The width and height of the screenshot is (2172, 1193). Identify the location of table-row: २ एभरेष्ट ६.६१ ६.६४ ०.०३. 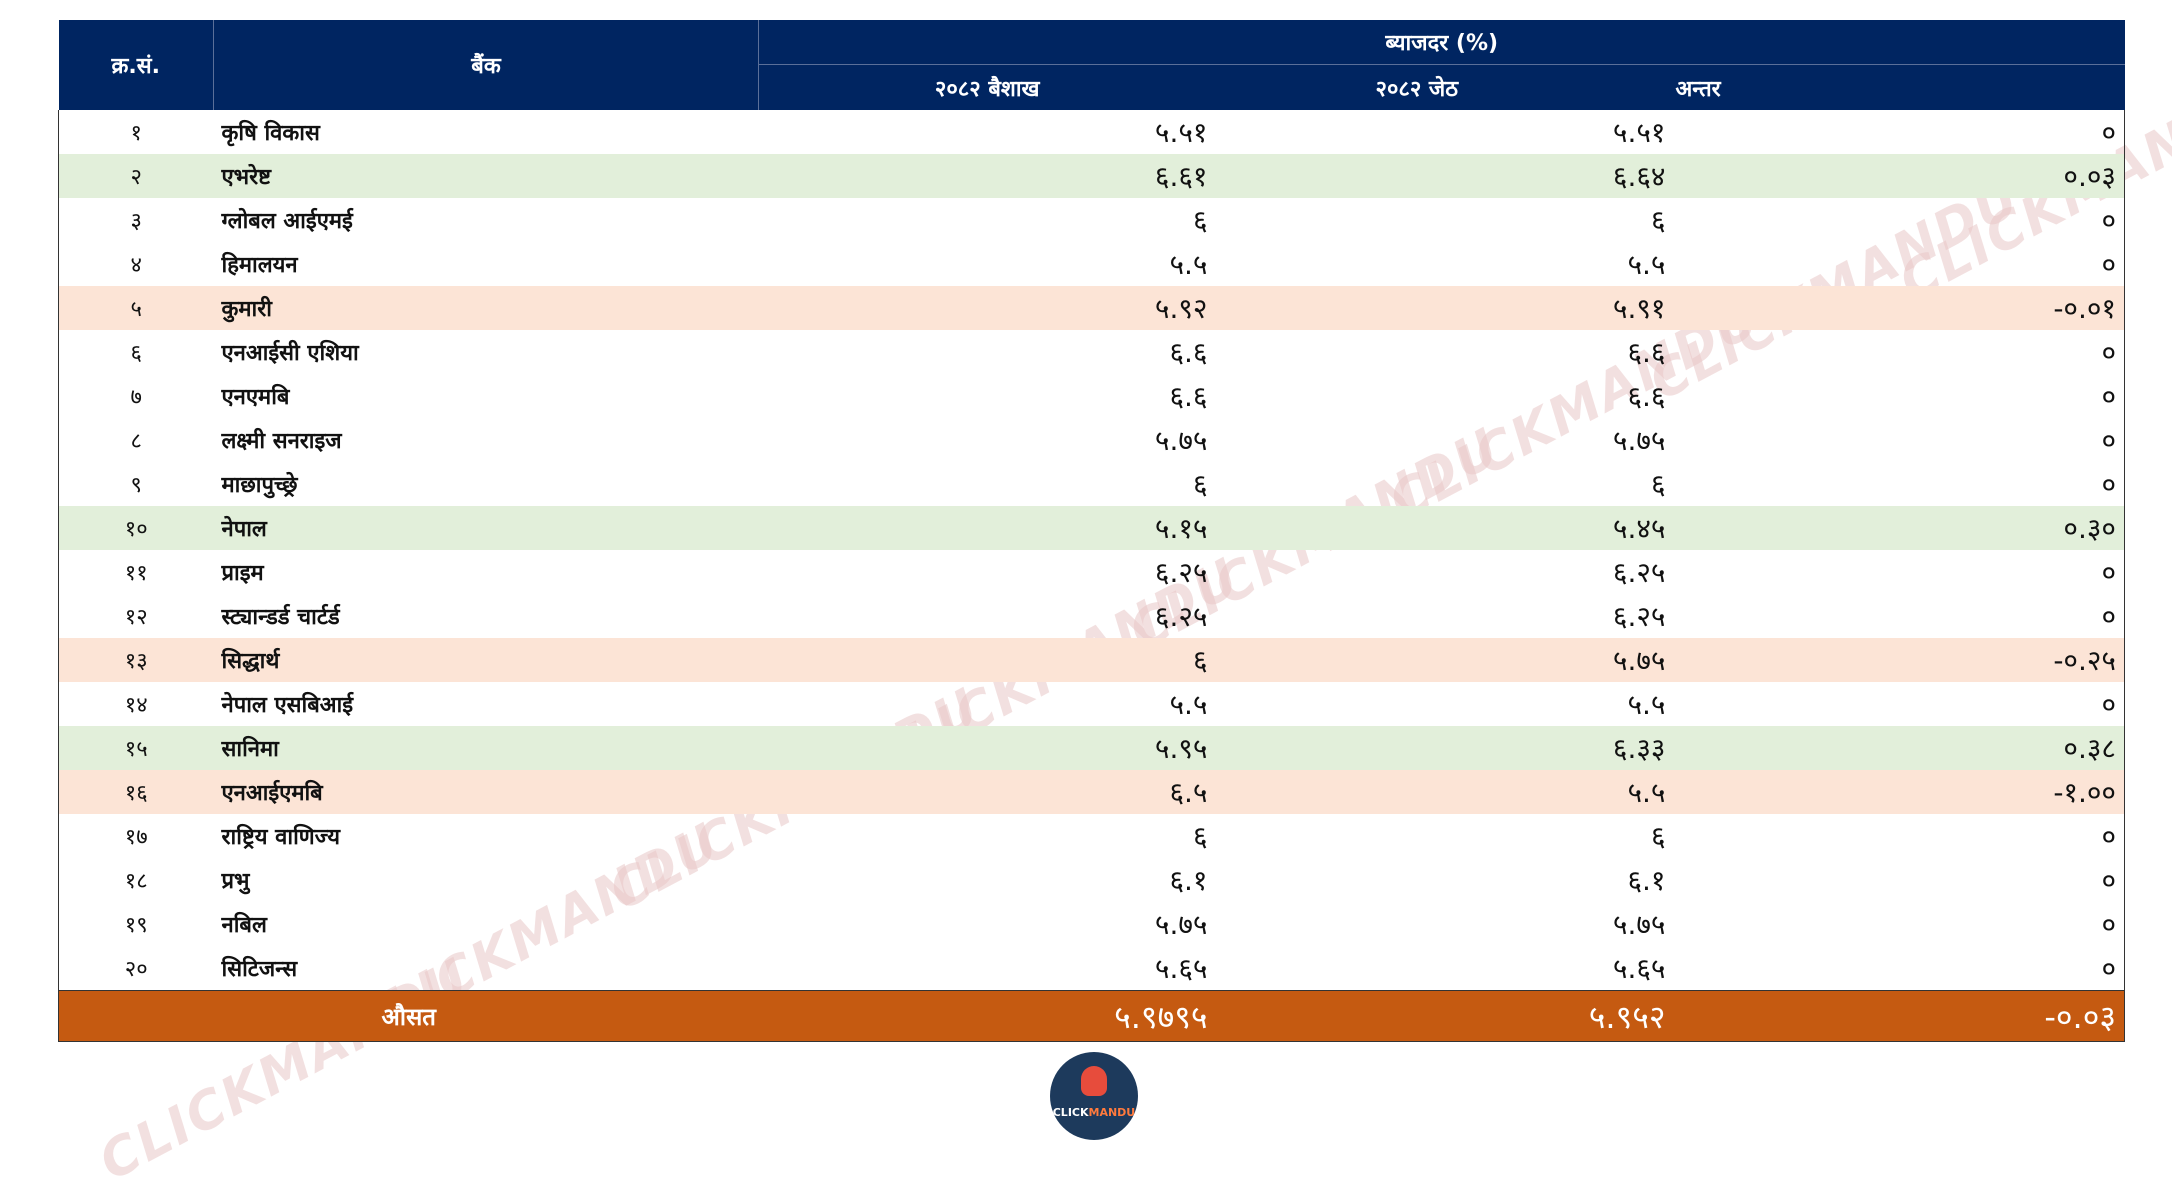
(1091, 176).